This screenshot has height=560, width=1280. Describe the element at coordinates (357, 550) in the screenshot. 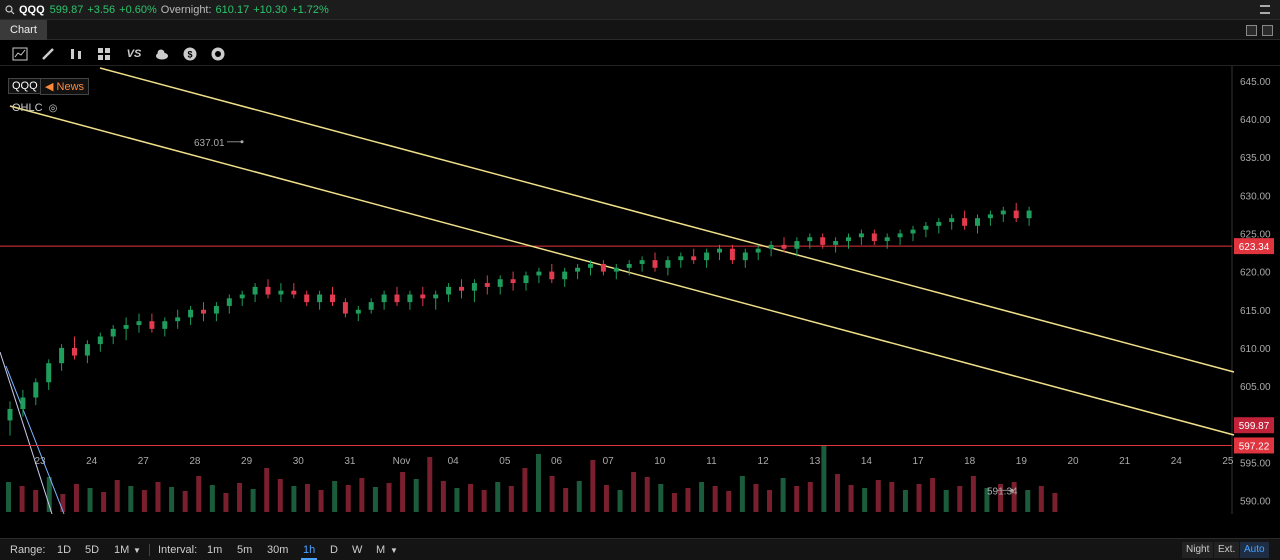

I see `interval-w: W` at that location.